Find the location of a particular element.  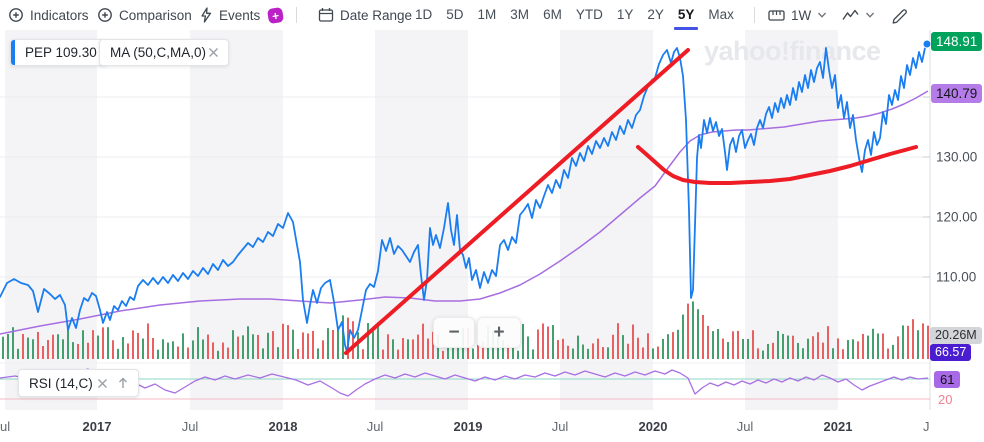

line-chart-icon is located at coordinates (850, 14).